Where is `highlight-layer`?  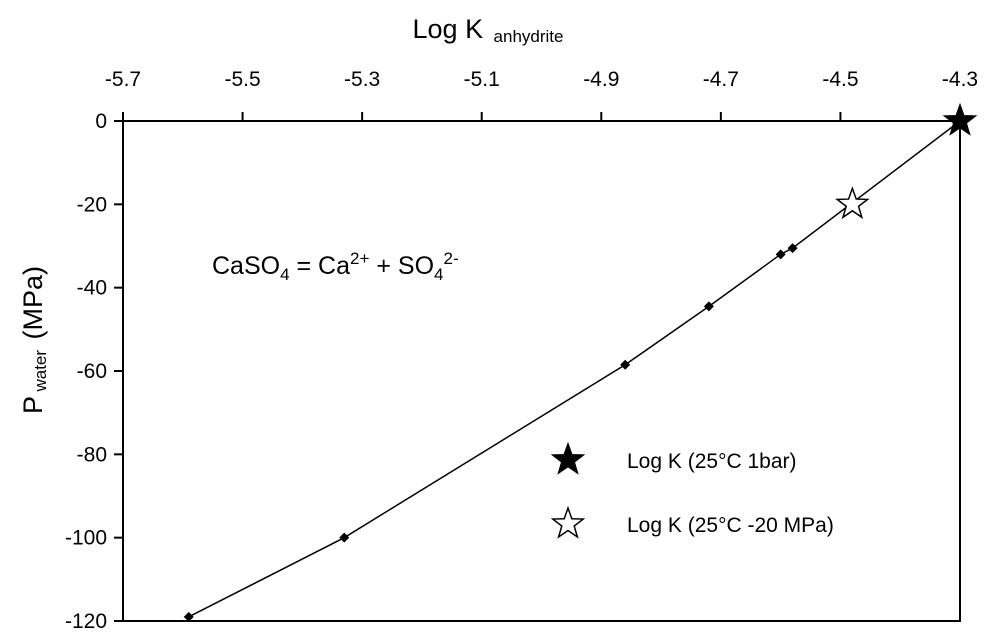 highlight-layer is located at coordinates (906, 161).